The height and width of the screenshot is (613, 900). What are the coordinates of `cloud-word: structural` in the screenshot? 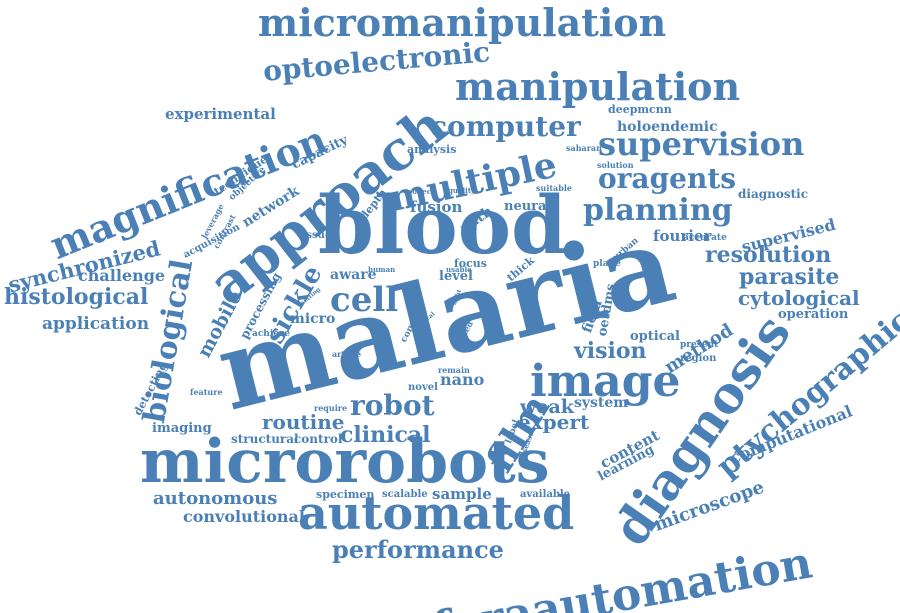 It's located at (265, 439).